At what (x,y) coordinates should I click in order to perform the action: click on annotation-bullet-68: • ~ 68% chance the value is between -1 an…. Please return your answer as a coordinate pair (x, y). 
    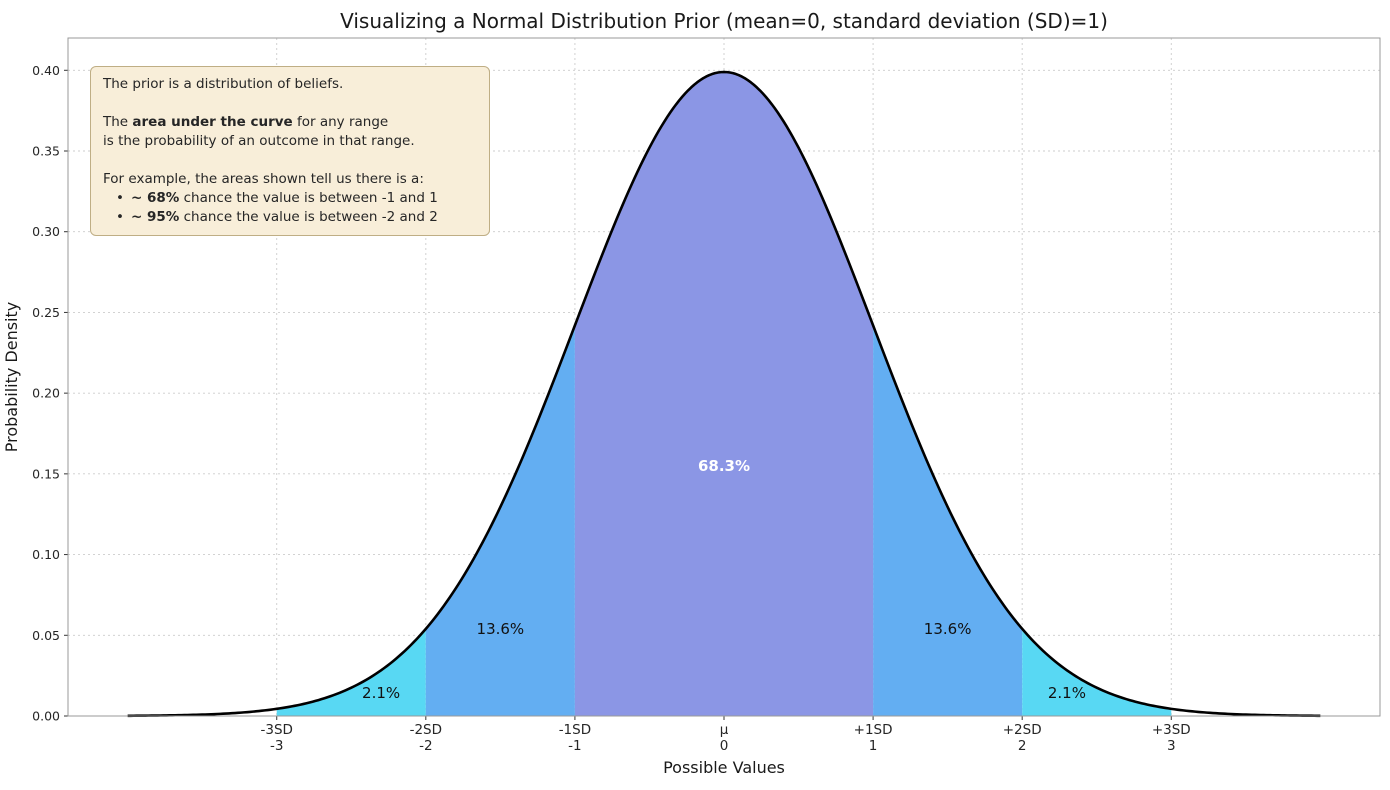
    Looking at the image, I should click on (290, 198).